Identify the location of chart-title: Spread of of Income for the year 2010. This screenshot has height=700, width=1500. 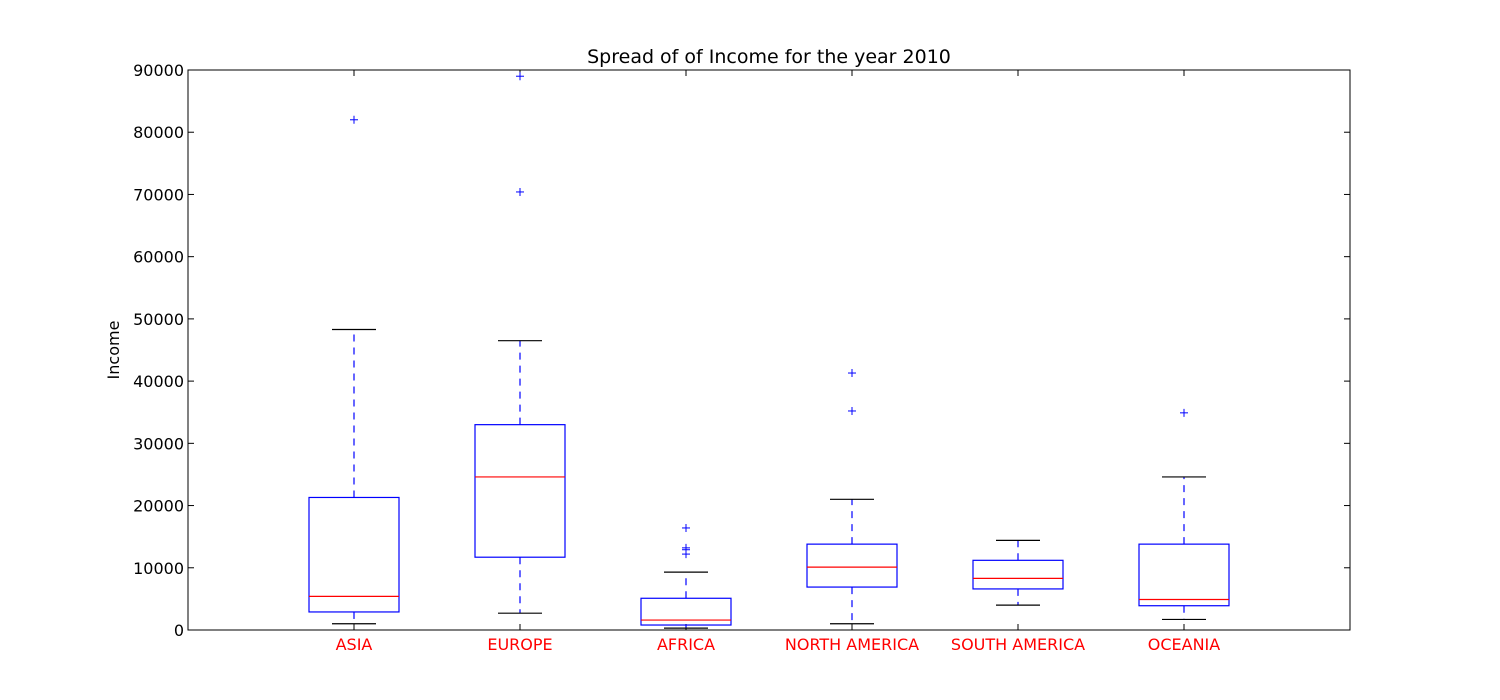
(769, 57).